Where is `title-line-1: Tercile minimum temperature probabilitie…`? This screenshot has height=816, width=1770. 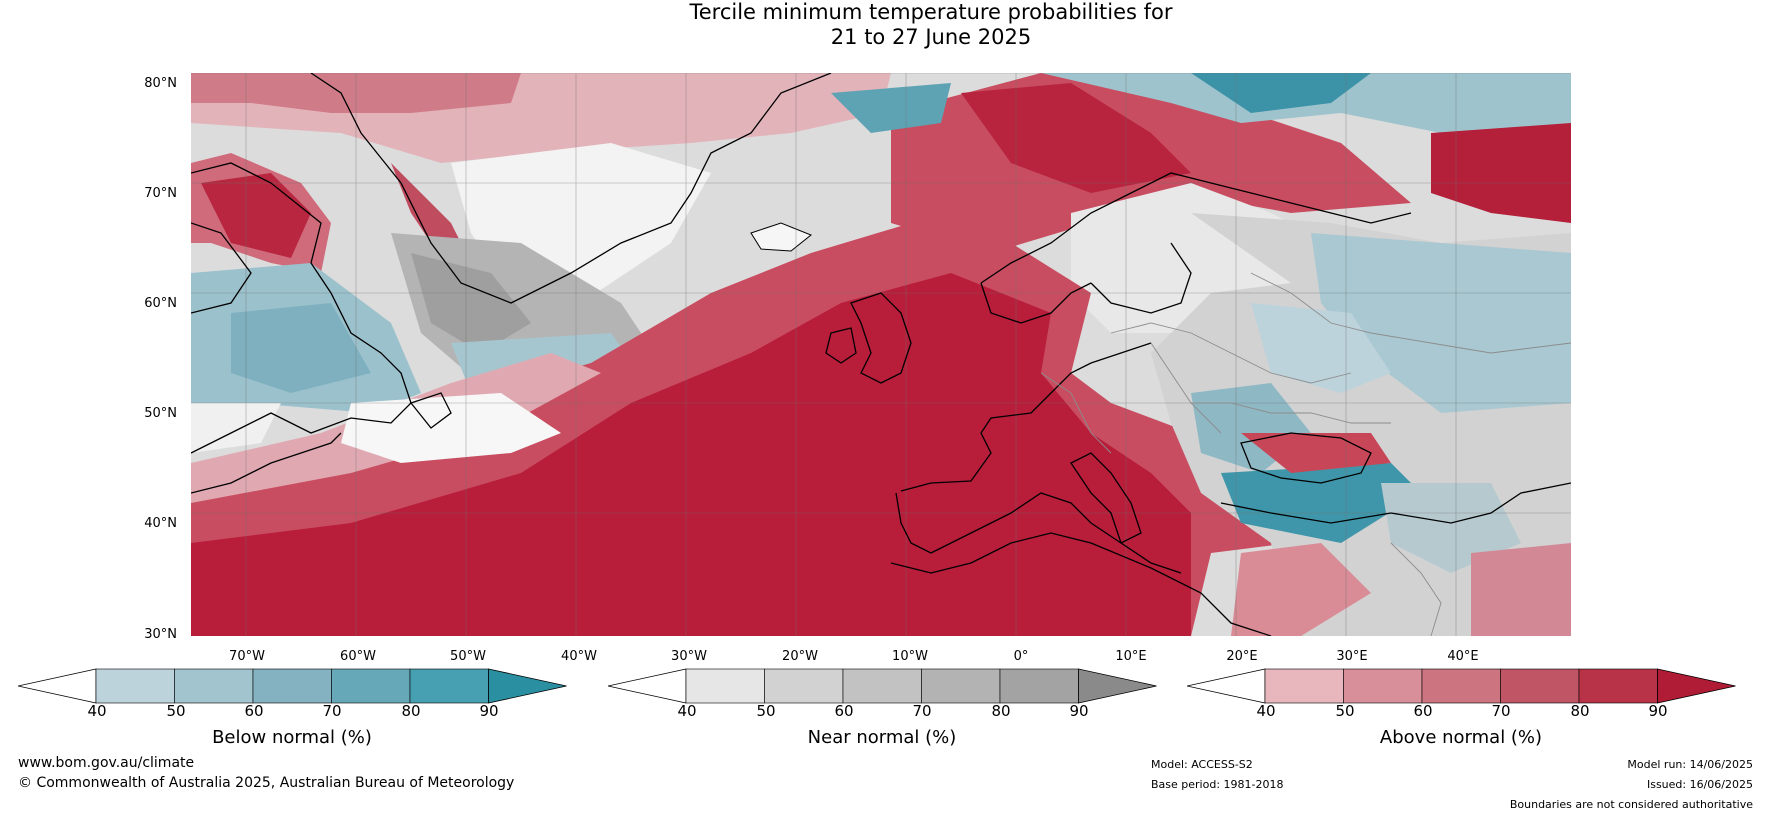 title-line-1: Tercile minimum temperature probabilitie… is located at coordinates (931, 12).